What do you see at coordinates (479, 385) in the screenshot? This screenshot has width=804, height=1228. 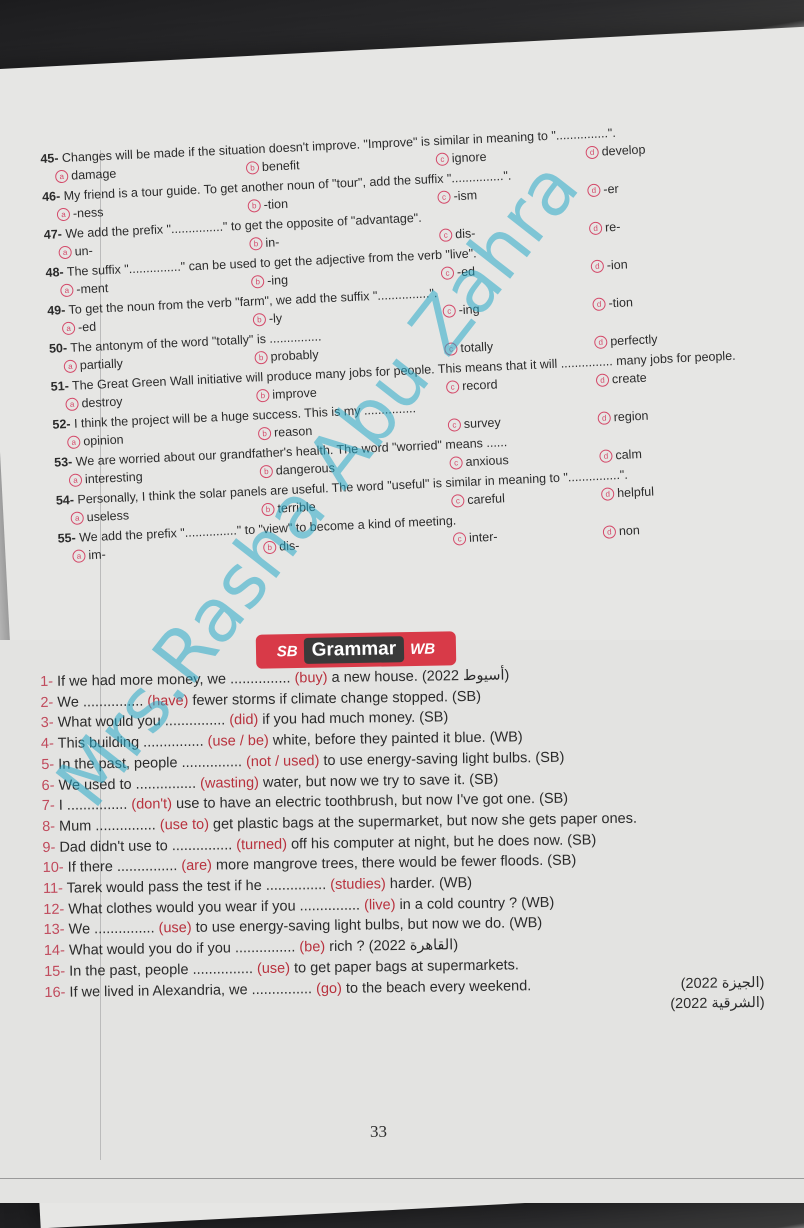 I see `option-text: record` at bounding box center [479, 385].